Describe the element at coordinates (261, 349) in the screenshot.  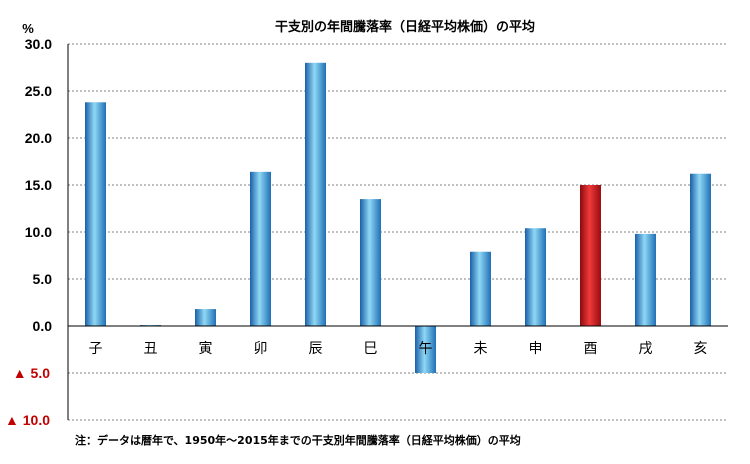
I see `category-label: 卯` at that location.